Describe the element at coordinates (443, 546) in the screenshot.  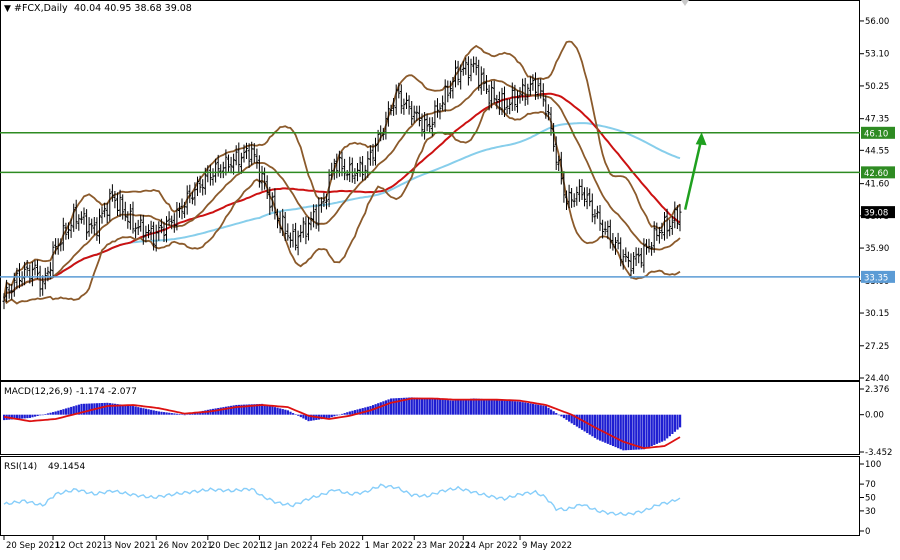
I see `x-tick-label: 23 Mar 2022` at that location.